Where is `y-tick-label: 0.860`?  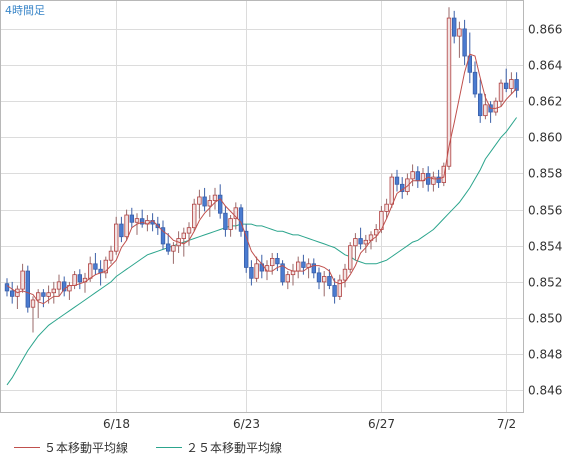
y-tick-label: 0.860 is located at coordinates (545, 138).